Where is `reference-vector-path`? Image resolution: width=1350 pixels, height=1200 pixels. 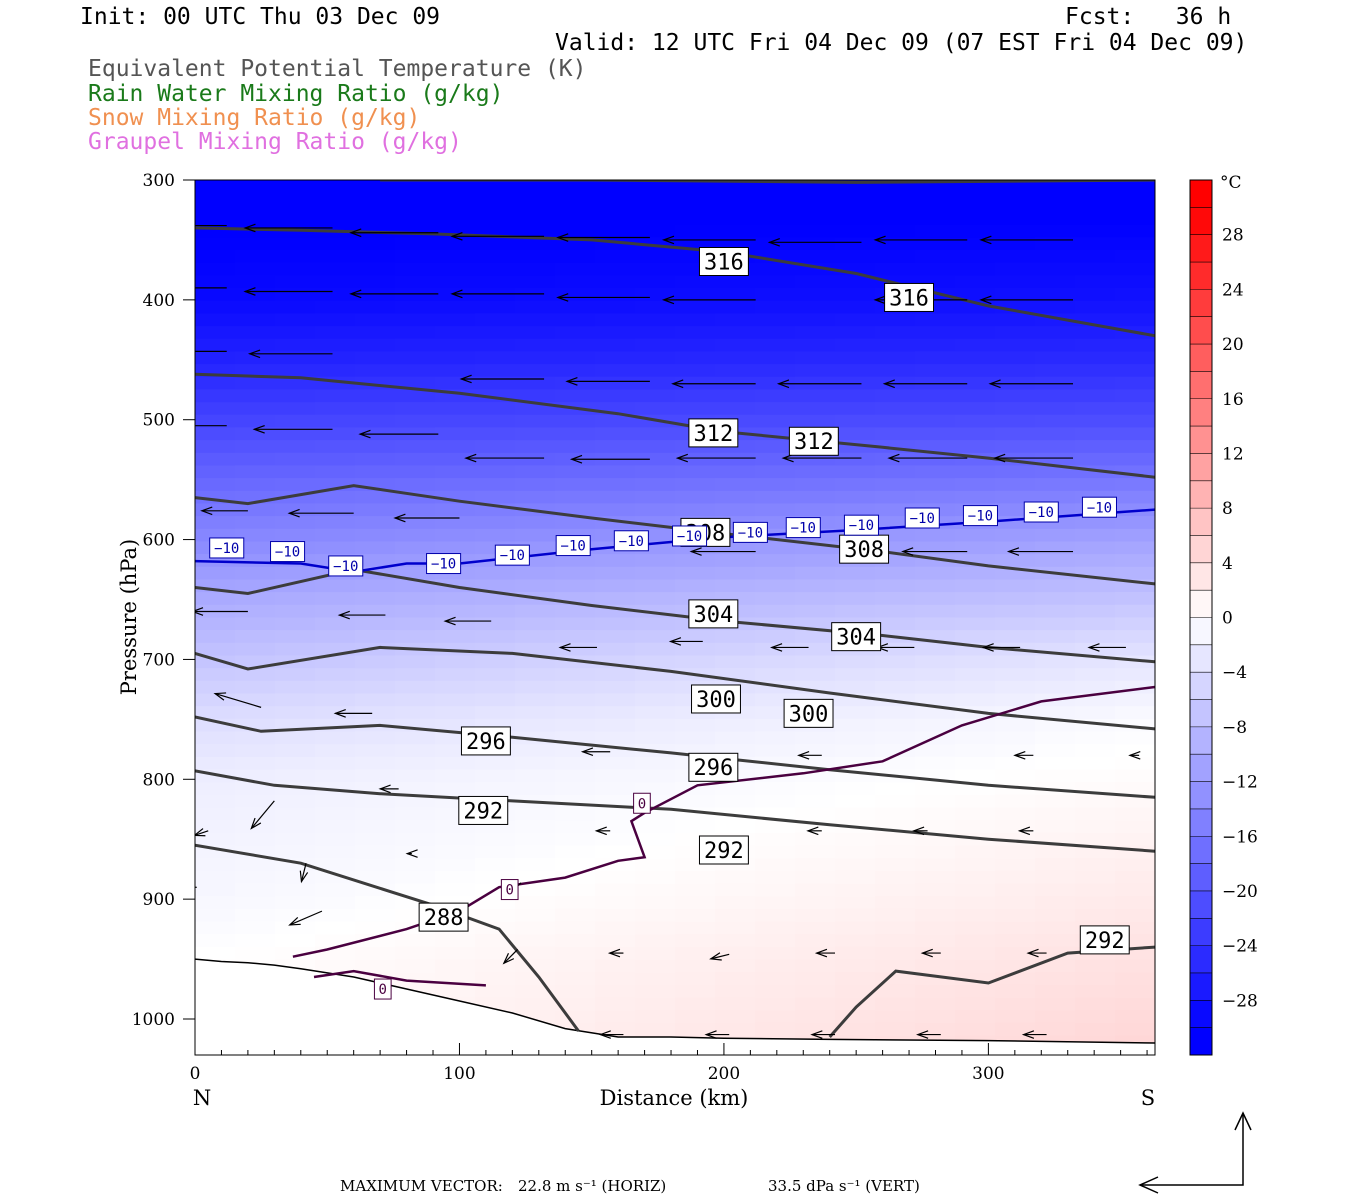
reference-vector-path is located at coordinates (1192, 1150).